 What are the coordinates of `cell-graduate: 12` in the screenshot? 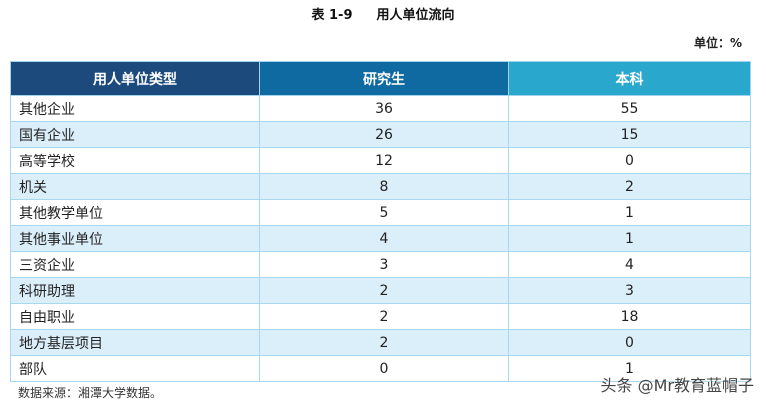 It's located at (384, 160).